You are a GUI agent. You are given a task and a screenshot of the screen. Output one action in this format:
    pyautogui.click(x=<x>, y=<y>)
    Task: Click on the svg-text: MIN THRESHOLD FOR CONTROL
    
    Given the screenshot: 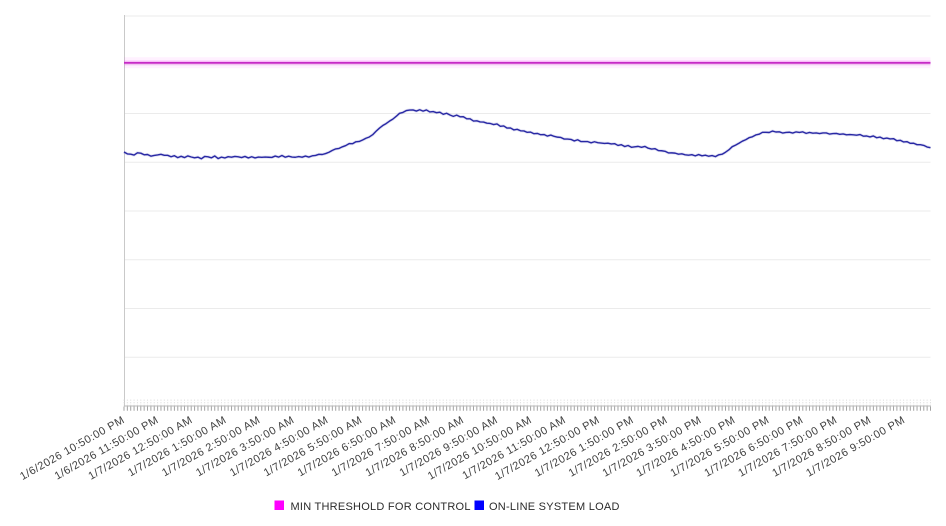 What is the action you would take?
    pyautogui.click(x=381, y=507)
    